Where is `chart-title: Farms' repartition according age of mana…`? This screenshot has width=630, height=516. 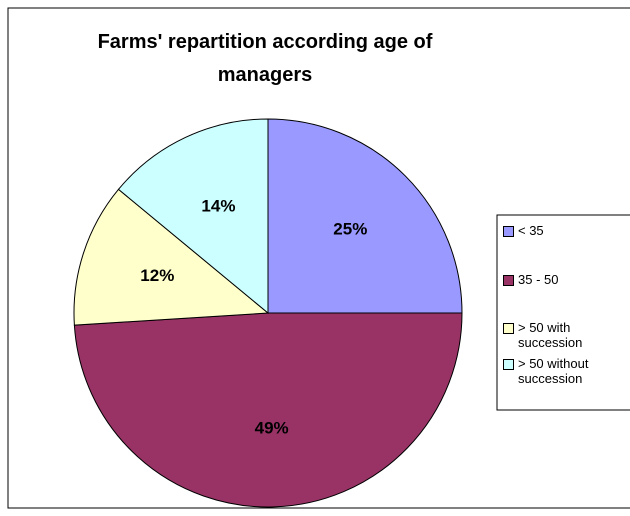 chart-title: Farms' repartition according age of mana… is located at coordinates (265, 58).